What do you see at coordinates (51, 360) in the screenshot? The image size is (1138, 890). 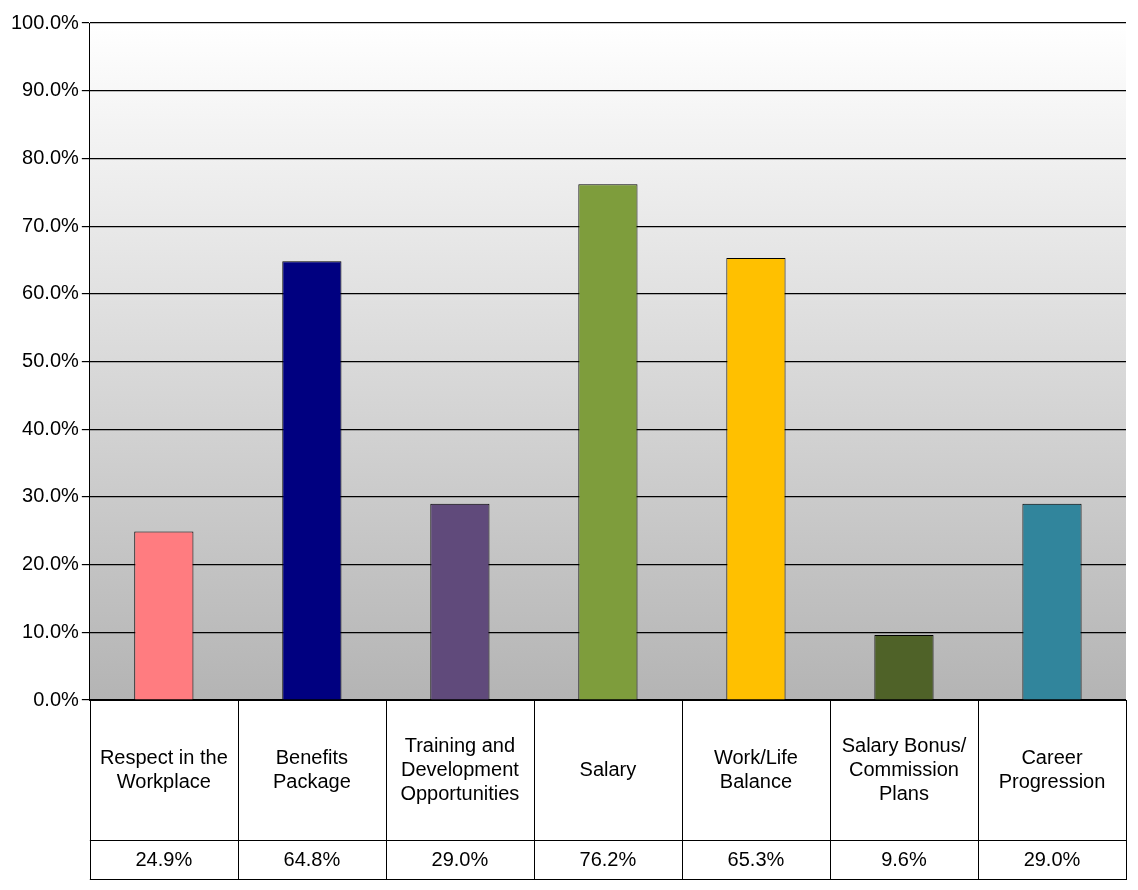 I see `y-tick-label: 50.0%` at bounding box center [51, 360].